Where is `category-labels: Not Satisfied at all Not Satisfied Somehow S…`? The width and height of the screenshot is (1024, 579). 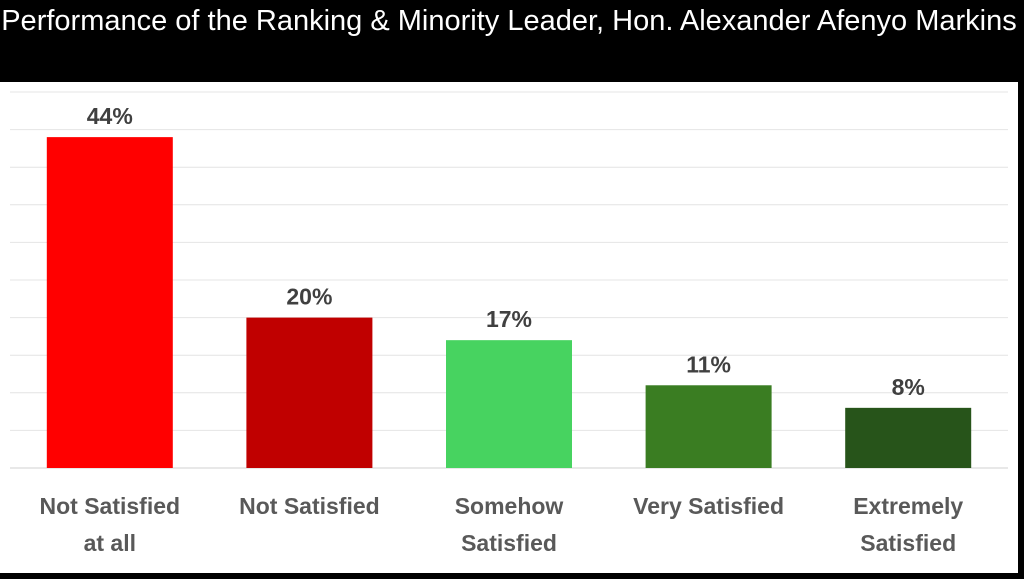 category-labels: Not Satisfied at all Not Satisfied Somehow S… is located at coordinates (502, 524).